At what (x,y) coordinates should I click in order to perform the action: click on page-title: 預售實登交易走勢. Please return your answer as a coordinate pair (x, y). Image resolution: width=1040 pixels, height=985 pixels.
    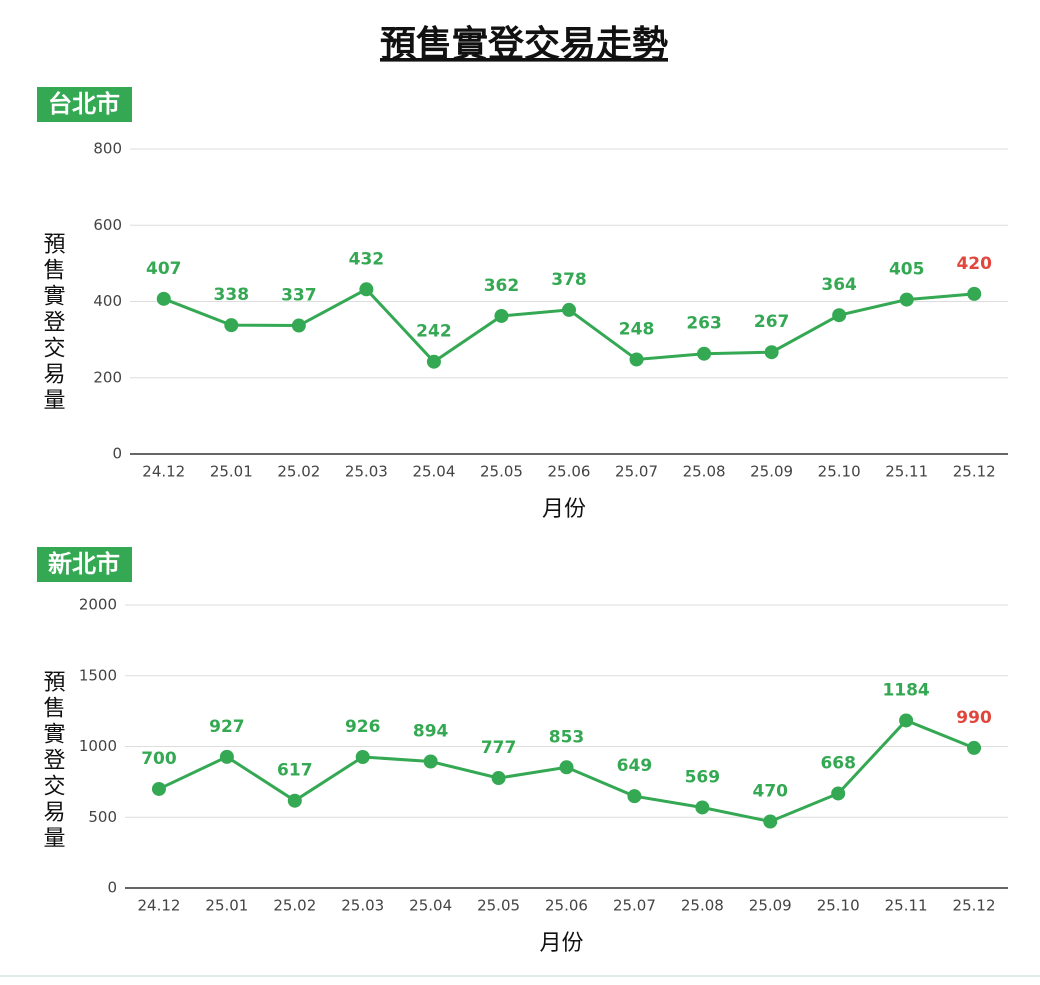
    Looking at the image, I should click on (524, 44).